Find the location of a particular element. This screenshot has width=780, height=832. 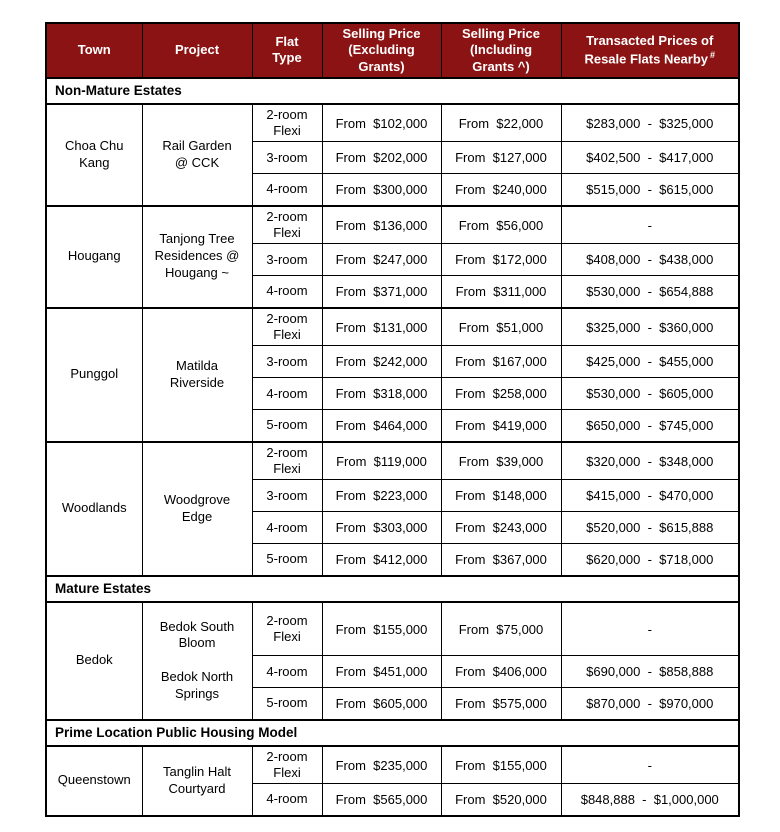

section-row-non-mature-estates: Non-Mature Estates is located at coordinates (392, 90).